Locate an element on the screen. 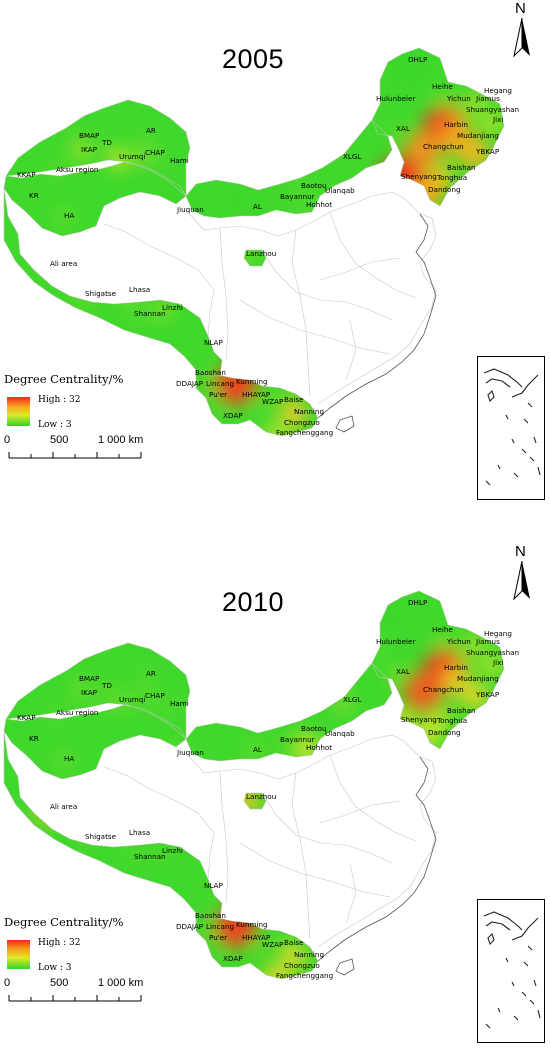 The height and width of the screenshot is (1063, 550). place-label: DDAJAP is located at coordinates (190, 926).